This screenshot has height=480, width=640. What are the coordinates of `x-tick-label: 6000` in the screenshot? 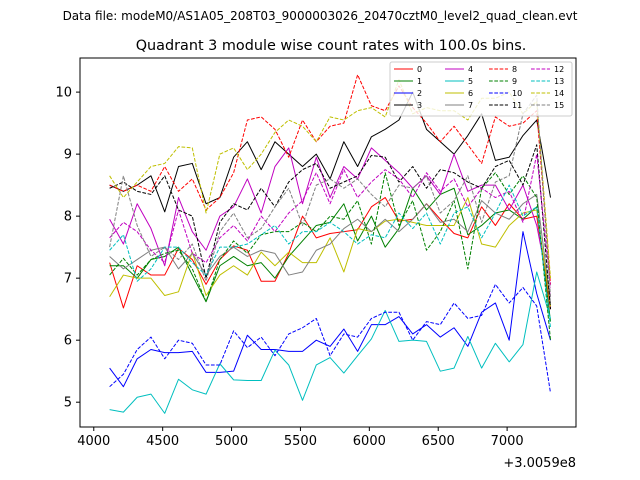 It's located at (369, 441).